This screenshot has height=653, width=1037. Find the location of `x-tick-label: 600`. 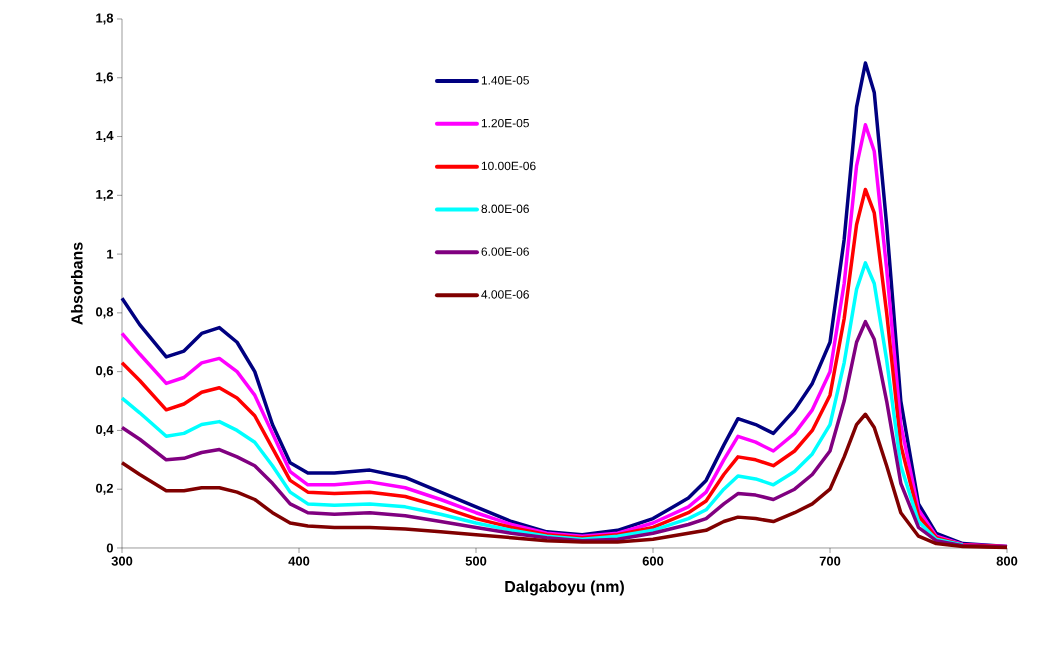

x-tick-label: 600 is located at coordinates (653, 561).